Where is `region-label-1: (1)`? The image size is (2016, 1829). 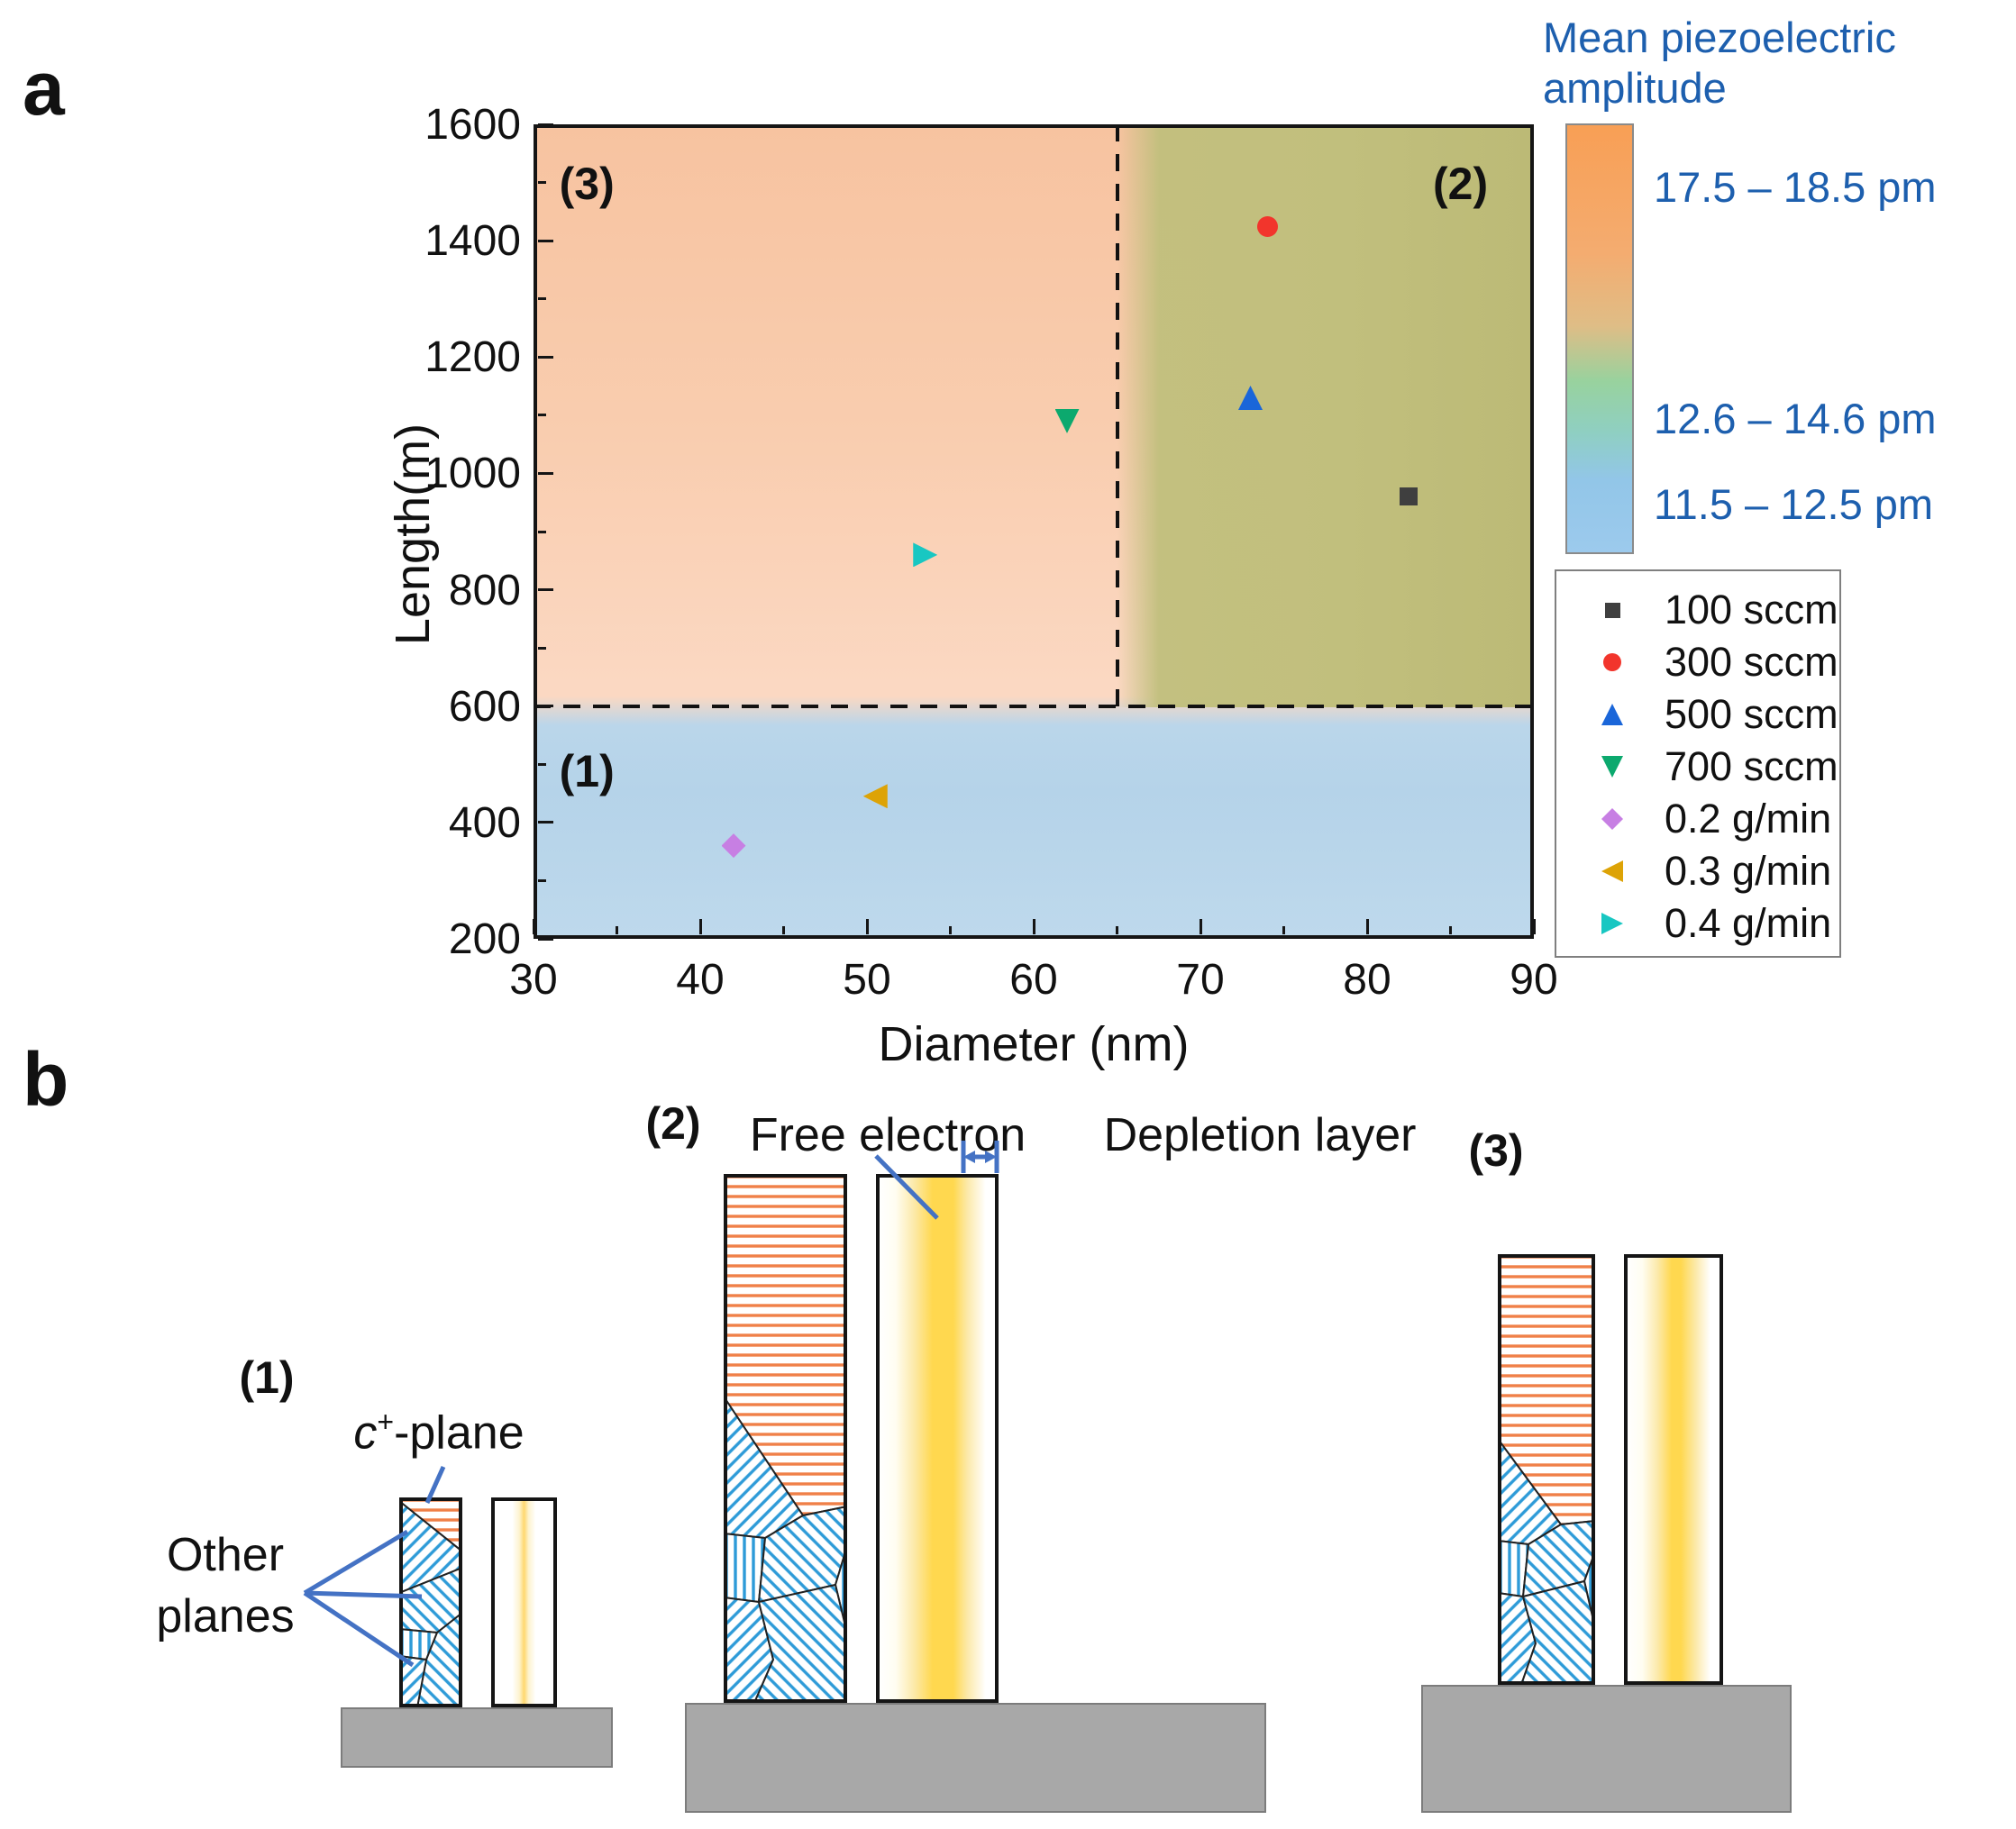
region-label-1: (1) is located at coordinates (587, 770).